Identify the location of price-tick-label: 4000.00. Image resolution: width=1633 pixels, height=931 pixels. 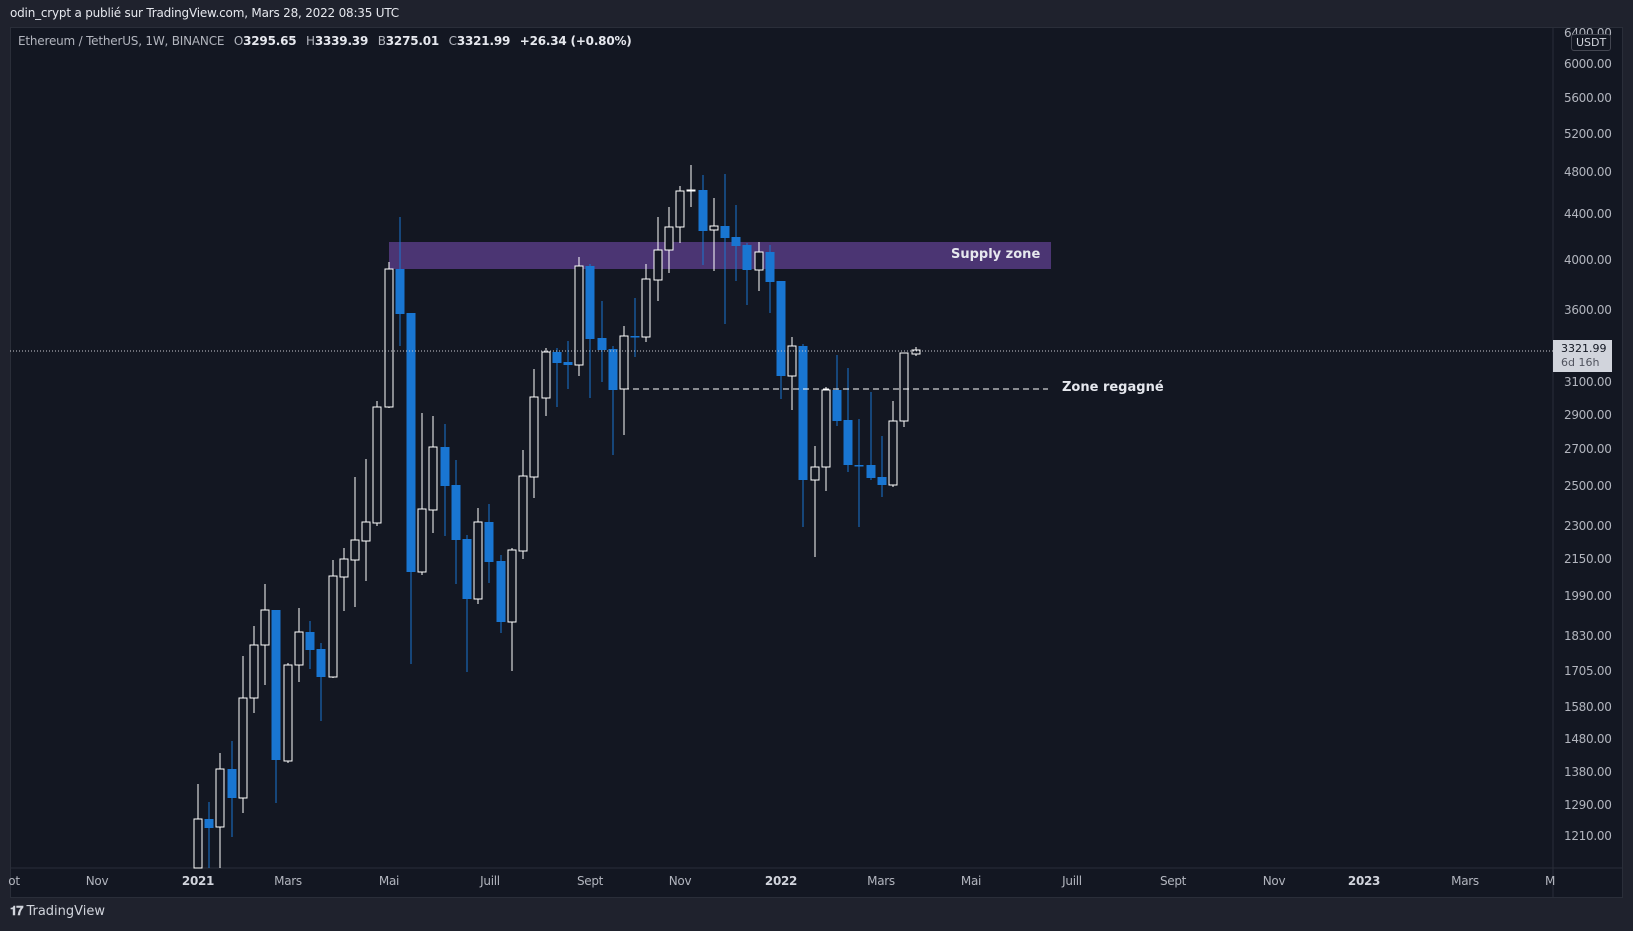
(1588, 260).